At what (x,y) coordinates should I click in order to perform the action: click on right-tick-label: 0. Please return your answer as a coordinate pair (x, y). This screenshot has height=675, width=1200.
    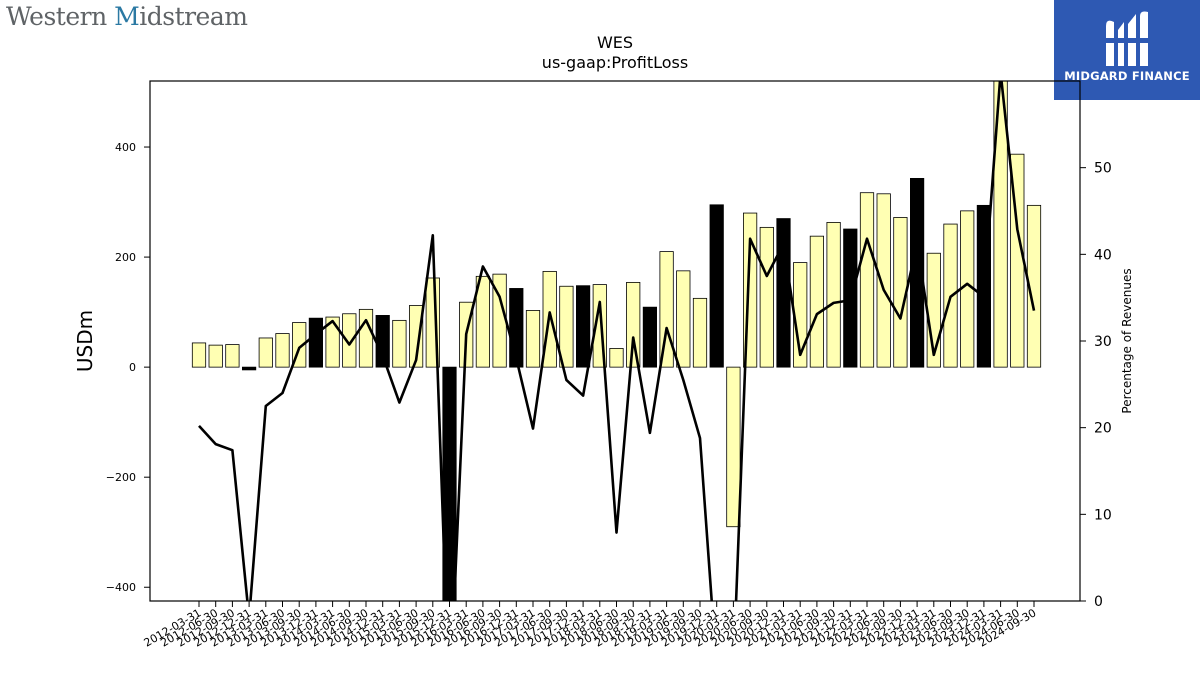
    Looking at the image, I should click on (1098, 602).